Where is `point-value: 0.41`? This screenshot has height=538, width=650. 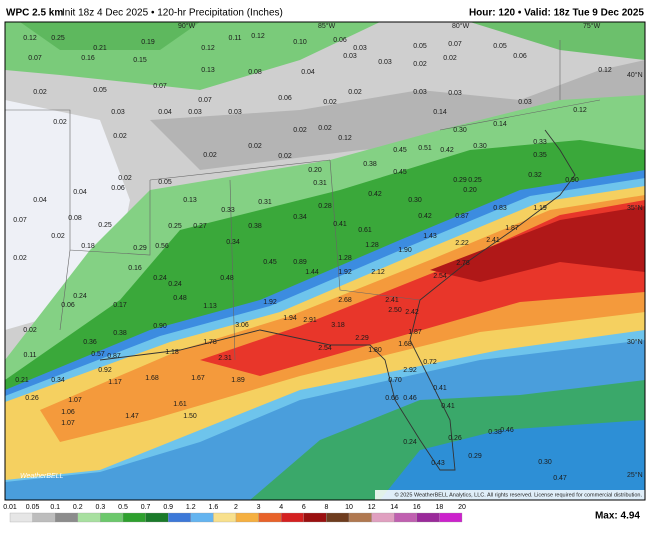
point-value: 0.41 is located at coordinates (440, 388).